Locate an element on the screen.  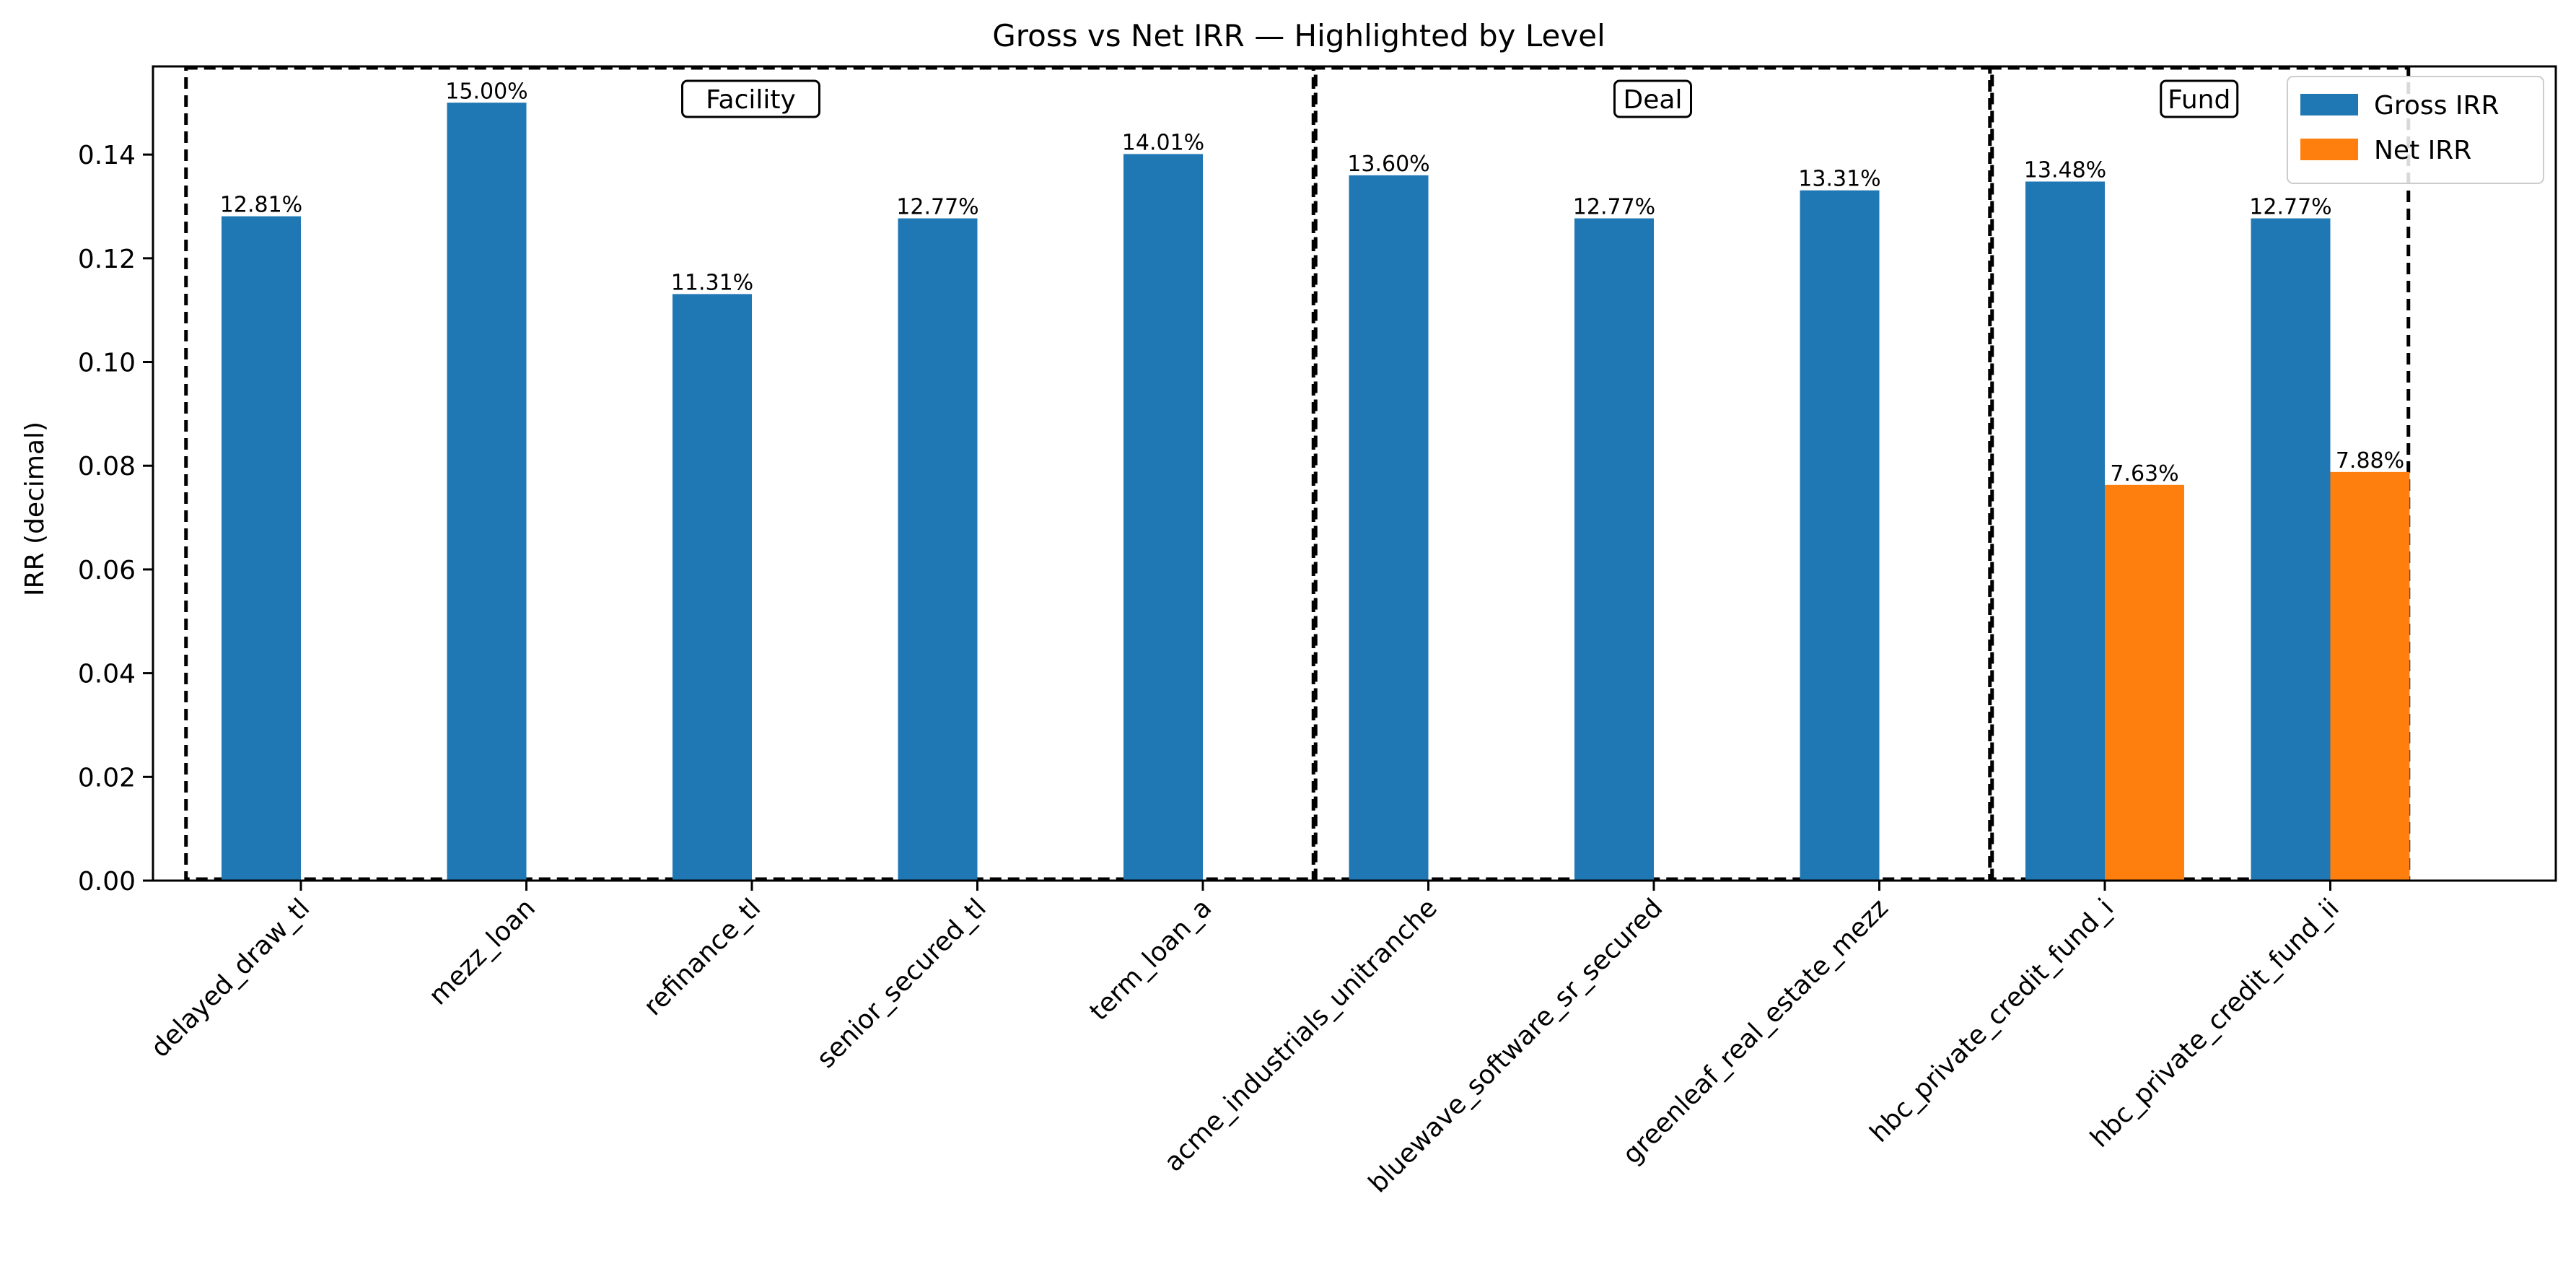
group-label: Deal is located at coordinates (1653, 100).